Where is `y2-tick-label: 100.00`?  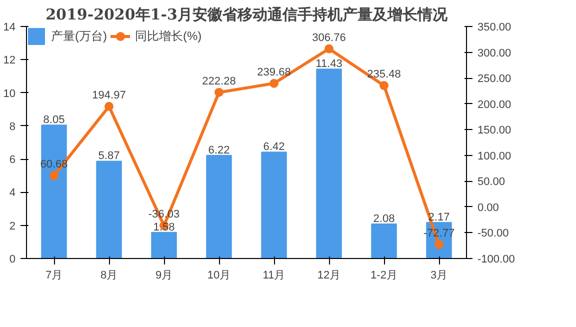
y2-tick-label: 100.00 is located at coordinates (495, 156).